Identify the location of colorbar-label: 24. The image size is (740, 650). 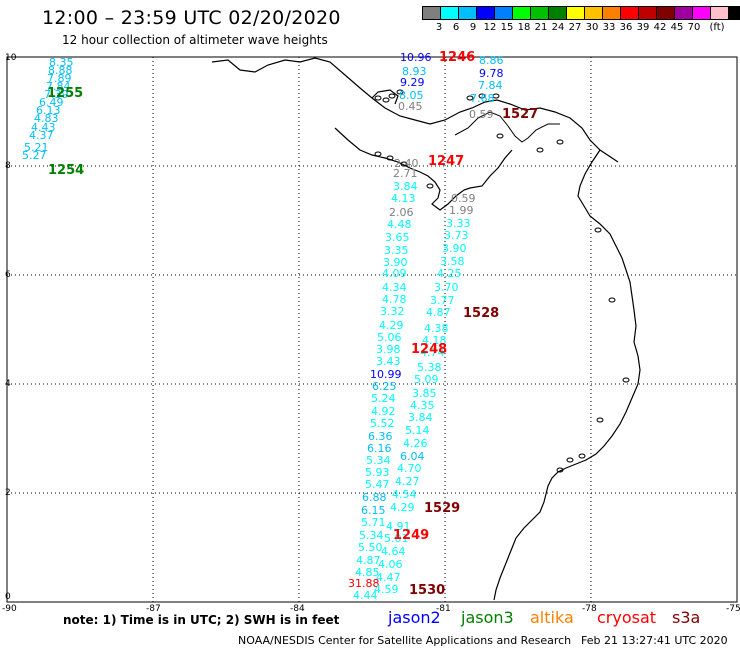
(558, 27).